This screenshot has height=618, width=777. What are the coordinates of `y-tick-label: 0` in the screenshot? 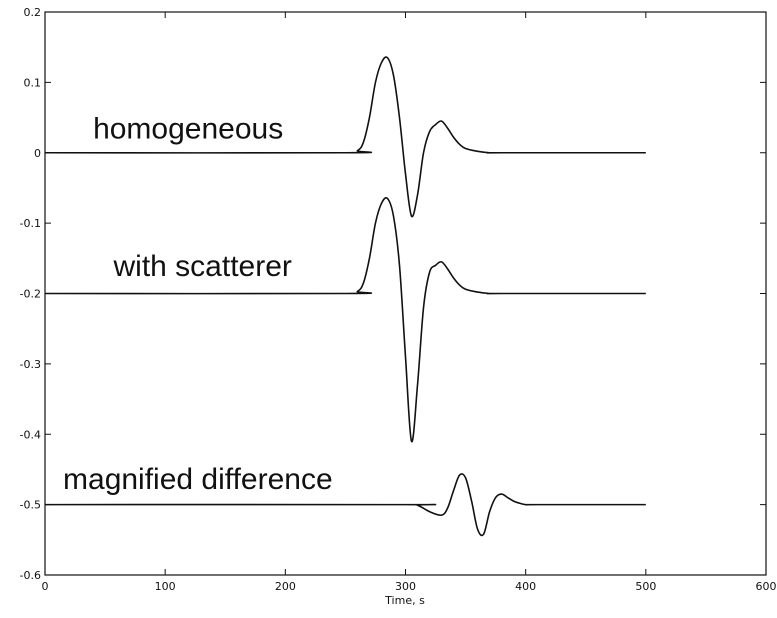 It's located at (37, 153).